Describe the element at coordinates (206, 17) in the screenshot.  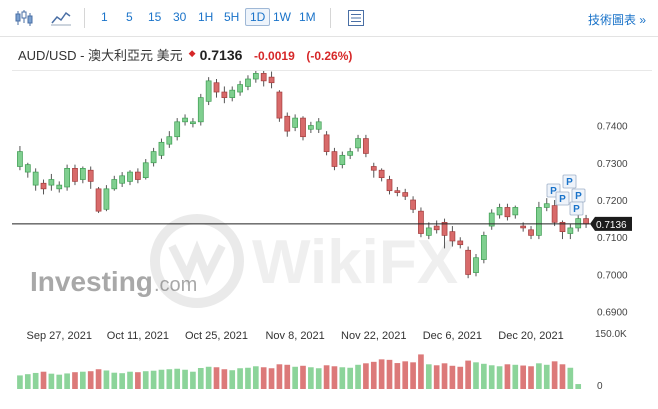
I see `interval-1h-button: 1H` at that location.